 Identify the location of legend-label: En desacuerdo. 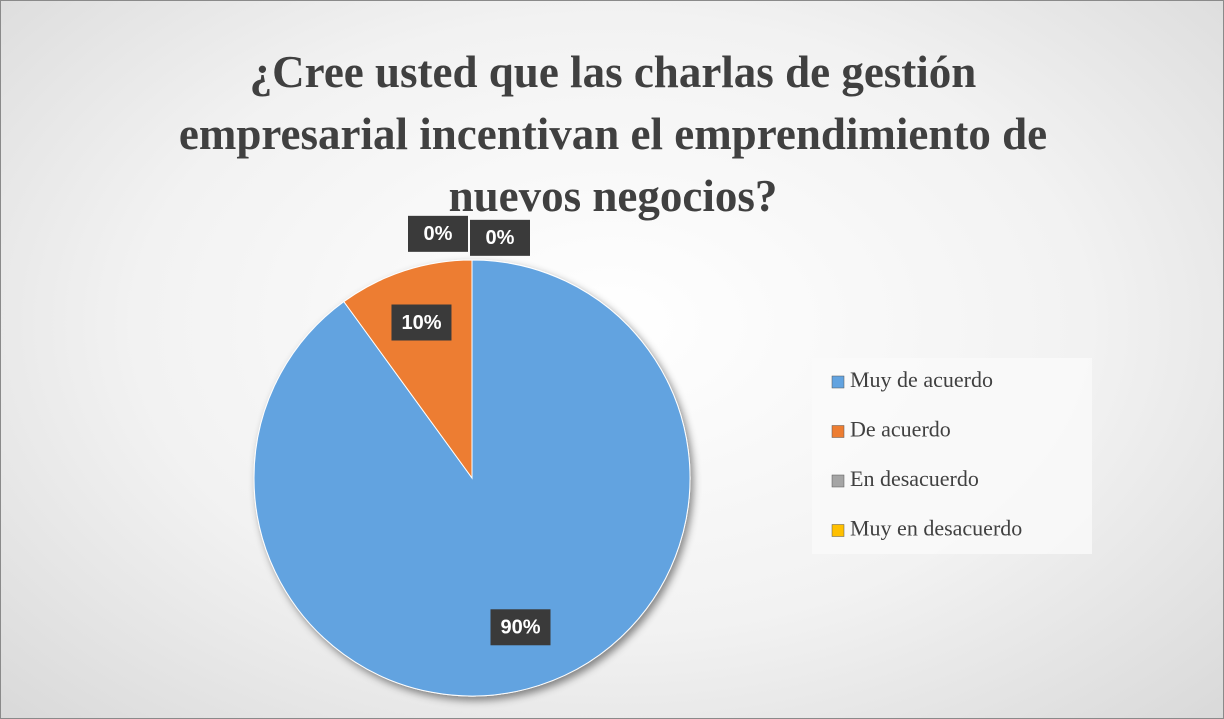
(914, 478).